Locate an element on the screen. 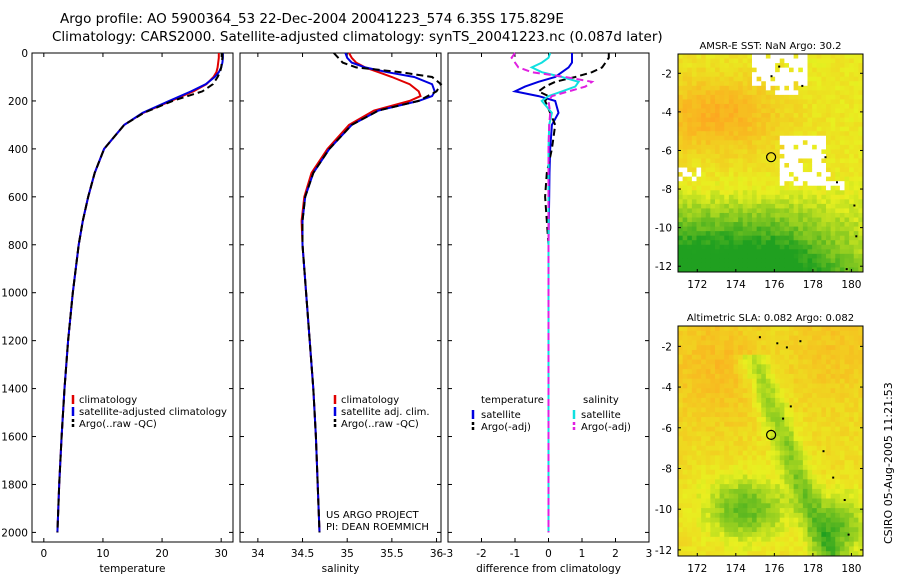  coastline-dot is located at coordinates (759, 337).